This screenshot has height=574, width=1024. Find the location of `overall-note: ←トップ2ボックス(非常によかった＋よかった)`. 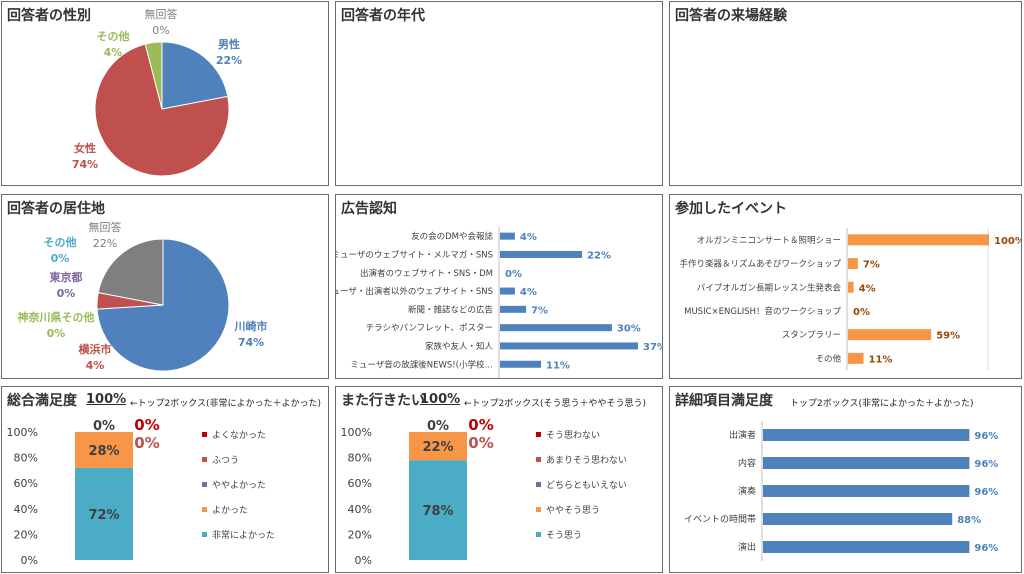

overall-note: ←トップ2ボックス(非常によかった＋よかった) is located at coordinates (226, 404).